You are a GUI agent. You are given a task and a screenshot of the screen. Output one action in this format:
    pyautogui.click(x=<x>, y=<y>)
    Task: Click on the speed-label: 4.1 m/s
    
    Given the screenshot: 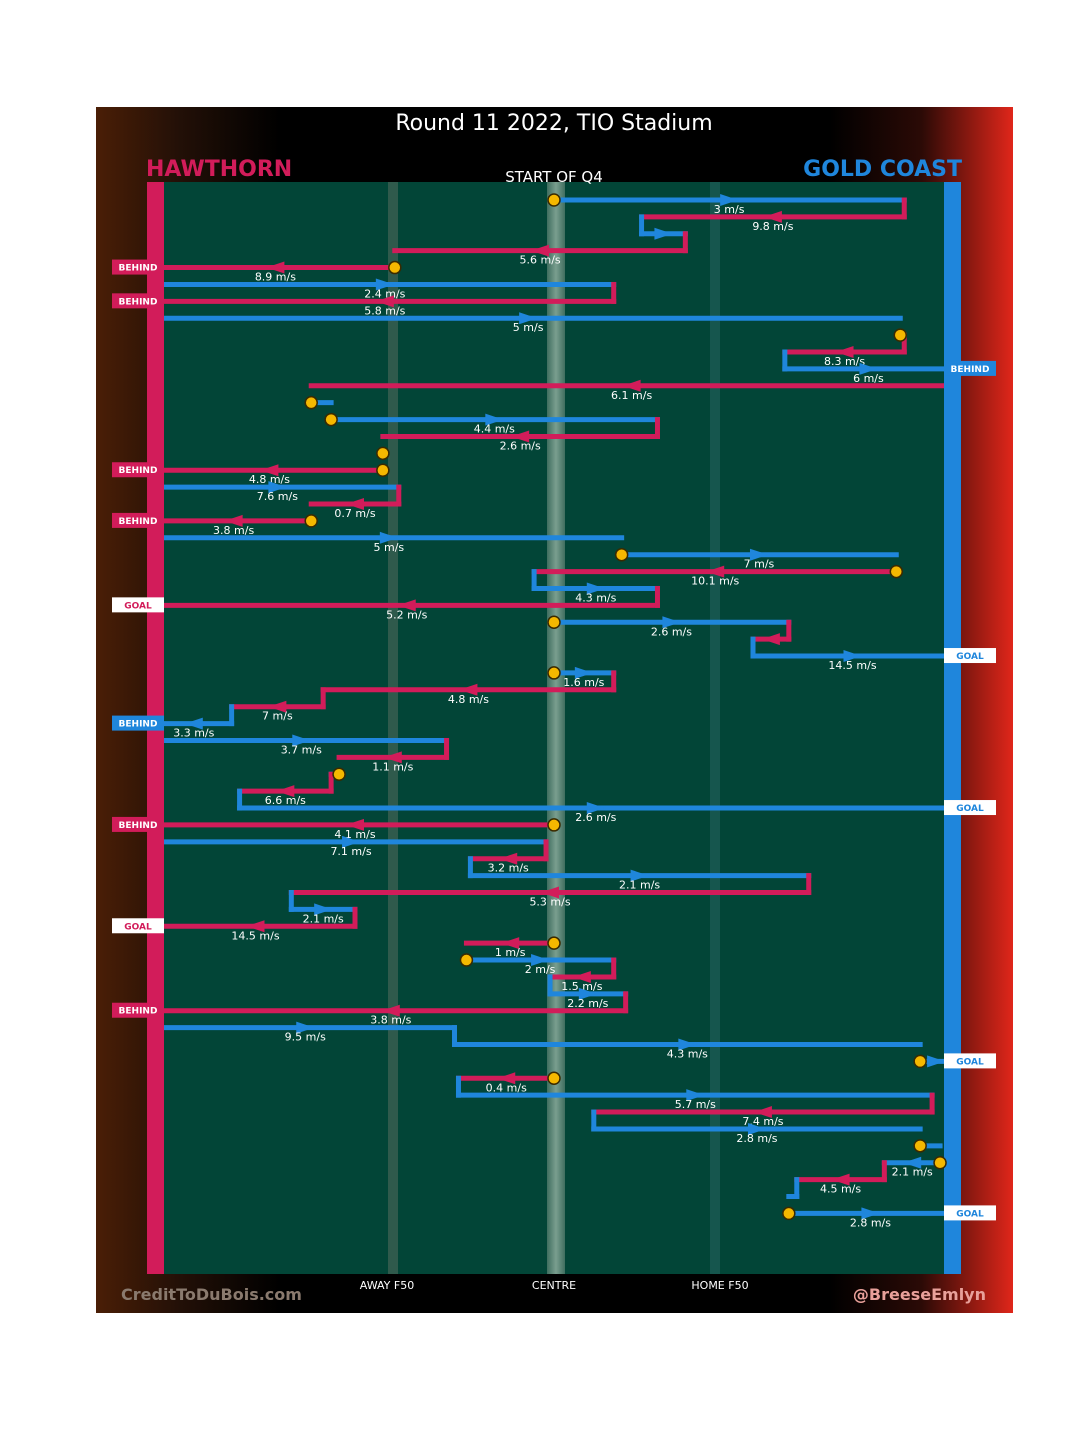 What is the action you would take?
    pyautogui.click(x=354, y=834)
    